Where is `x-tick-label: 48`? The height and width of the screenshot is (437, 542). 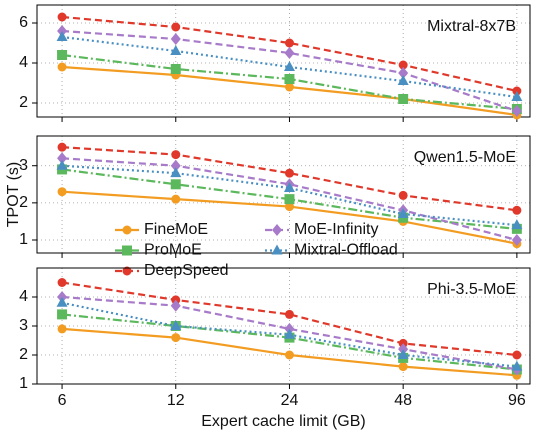
x-tick-label: 48 is located at coordinates (403, 400).